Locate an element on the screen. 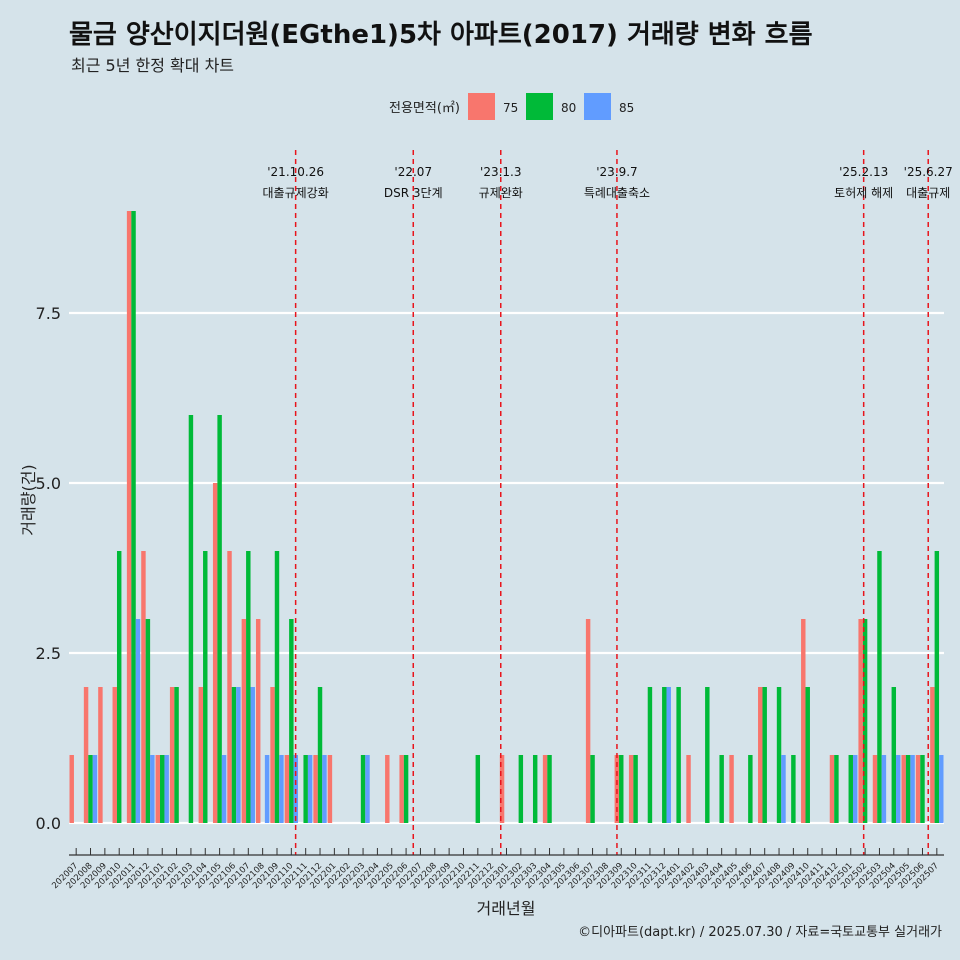 The width and height of the screenshot is (960, 960). event-label: 대출규제강화 is located at coordinates (296, 193).